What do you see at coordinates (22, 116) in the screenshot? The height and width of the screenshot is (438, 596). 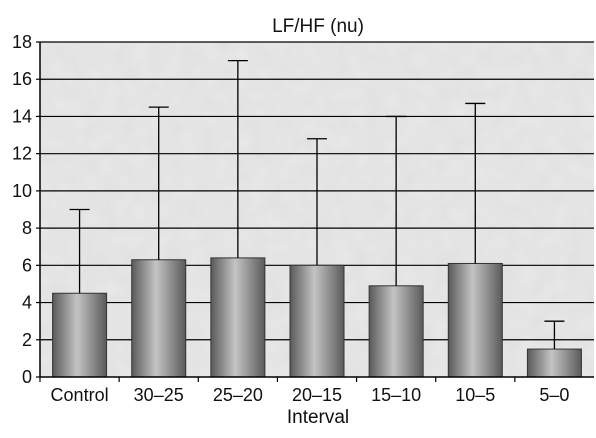 I see `y-tick-label: 14` at bounding box center [22, 116].